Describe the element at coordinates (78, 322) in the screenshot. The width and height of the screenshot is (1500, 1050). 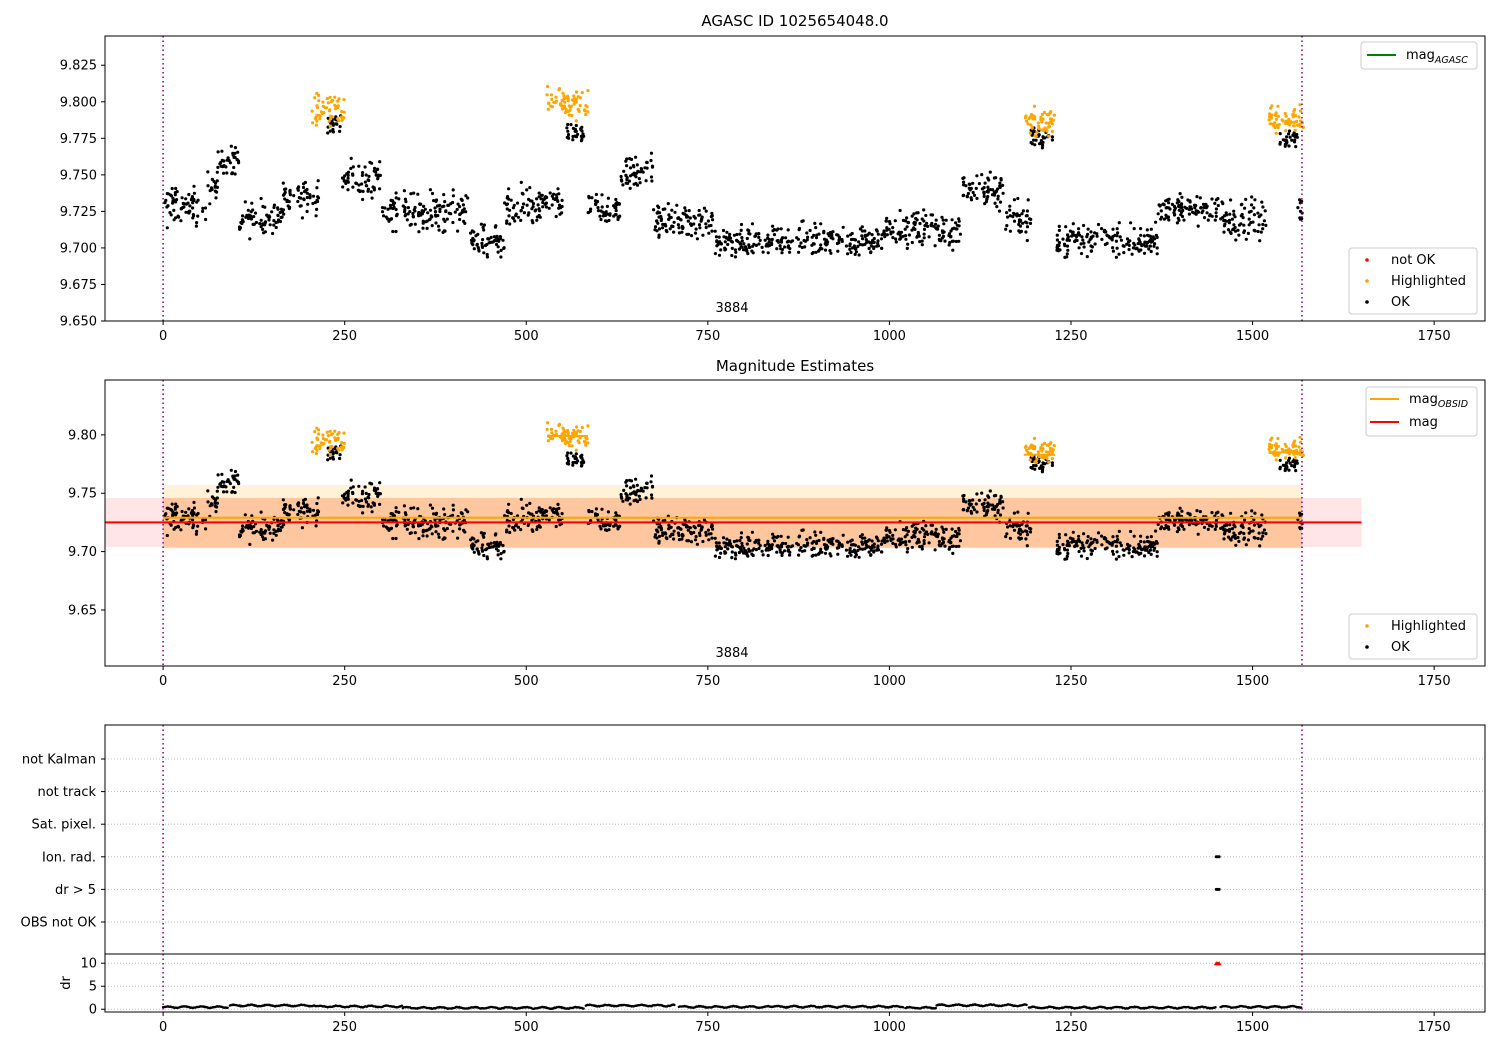
I see `agasc-ytick-label: 9.650` at that location.